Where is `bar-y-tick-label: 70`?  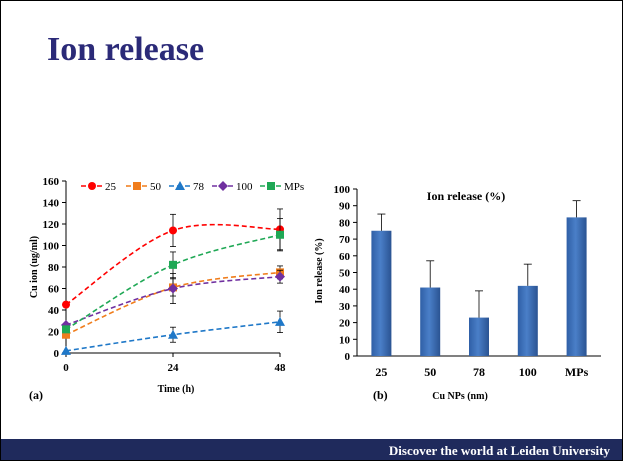 bar-y-tick-label: 70 is located at coordinates (345, 240).